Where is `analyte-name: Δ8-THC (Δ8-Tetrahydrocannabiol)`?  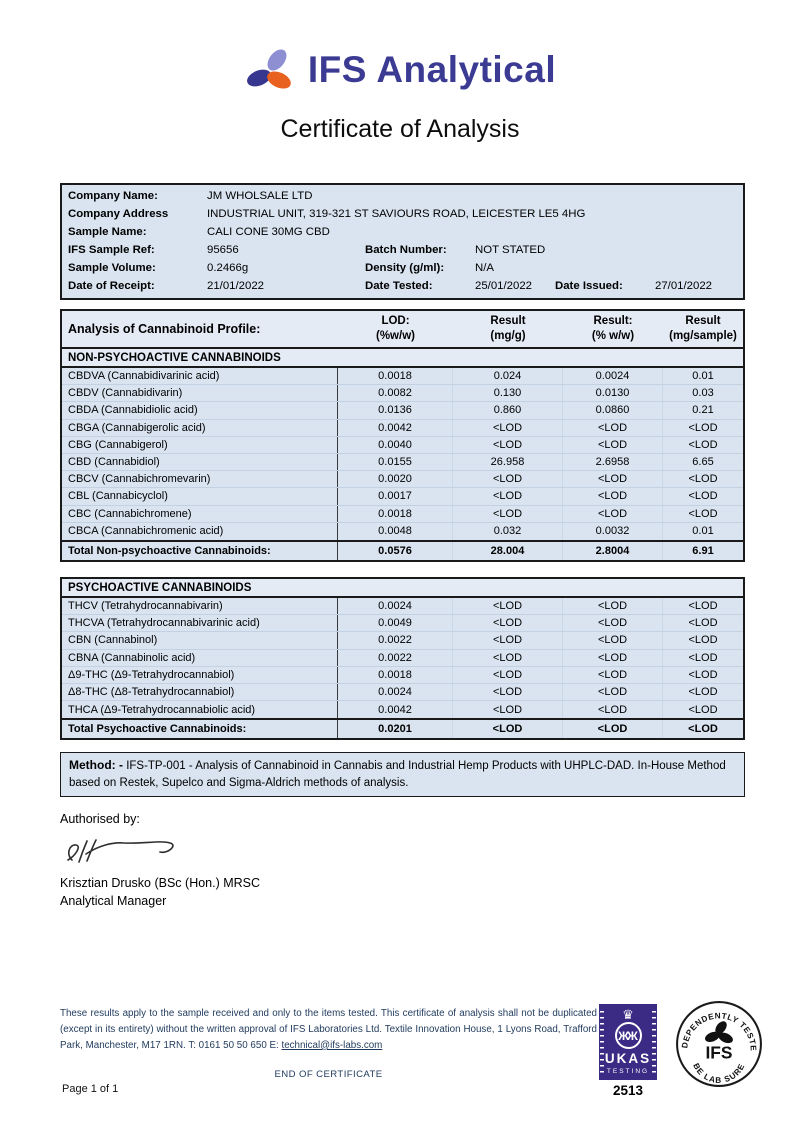
analyte-name: Δ8-THC (Δ8-Tetrahydrocannabiol) is located at coordinates (200, 692).